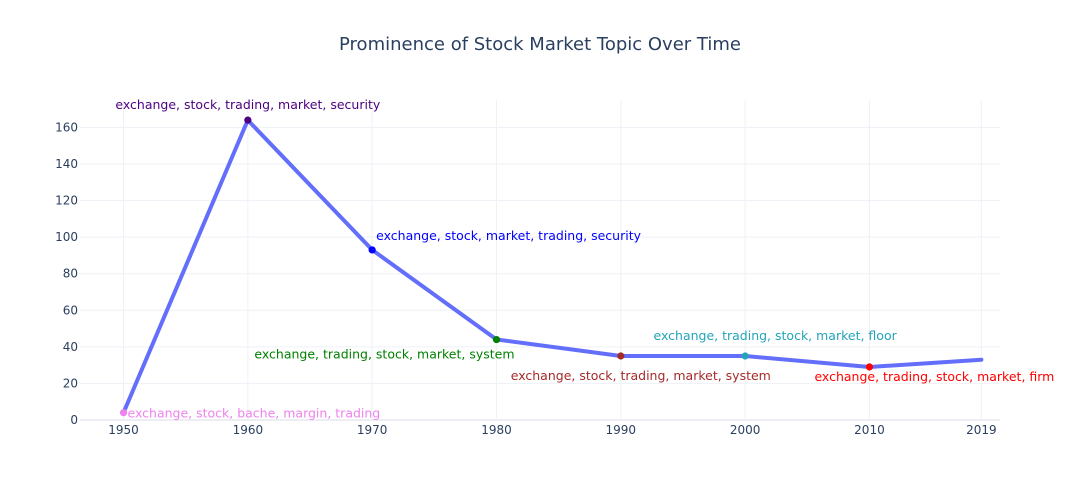  I want to click on y-tick-label: 60, so click(70, 310).